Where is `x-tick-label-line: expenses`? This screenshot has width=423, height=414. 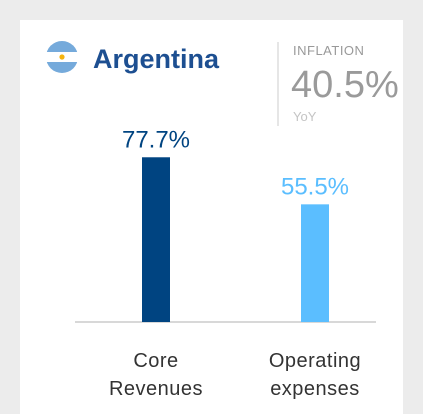 x-tick-label-line: expenses is located at coordinates (315, 389).